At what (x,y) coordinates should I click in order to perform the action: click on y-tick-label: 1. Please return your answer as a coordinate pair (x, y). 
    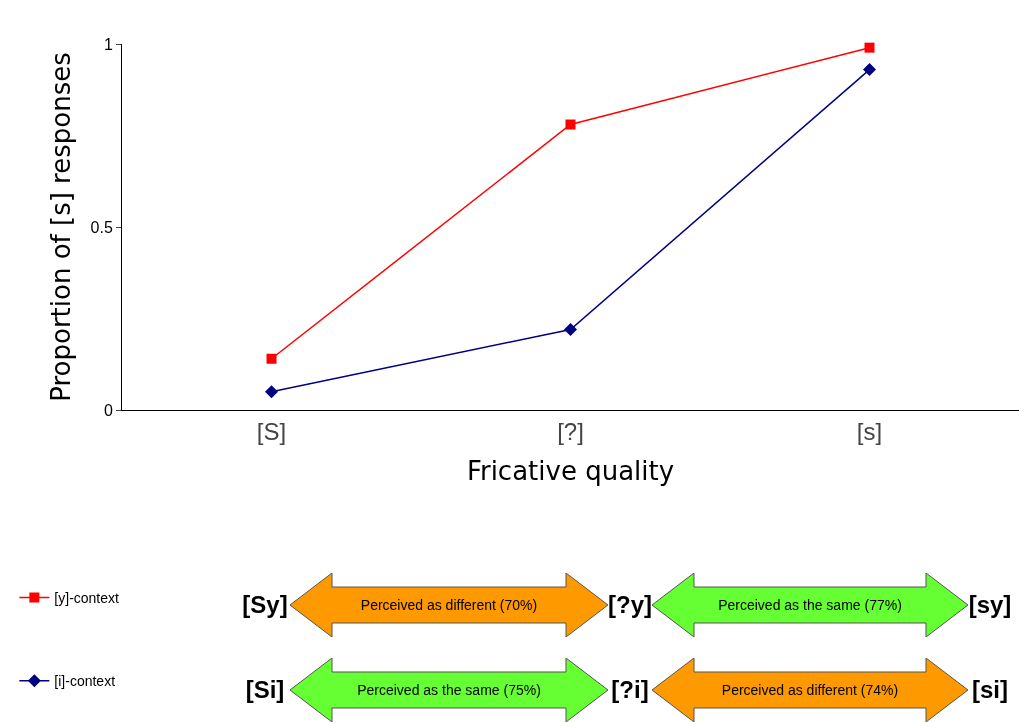
    Looking at the image, I should click on (108, 44).